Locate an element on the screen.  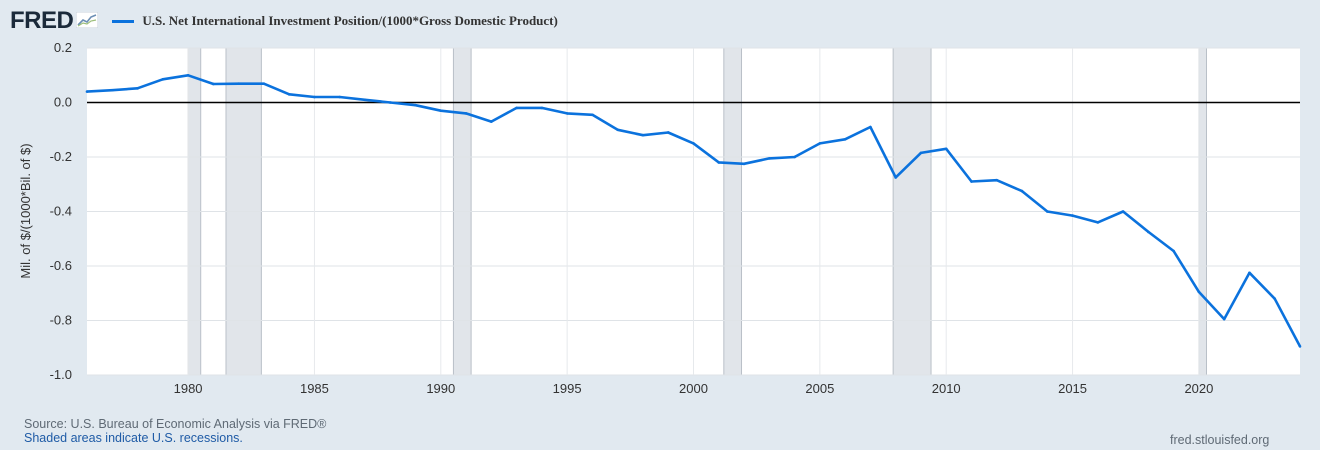
fred-logo-text: FRED is located at coordinates (42, 20).